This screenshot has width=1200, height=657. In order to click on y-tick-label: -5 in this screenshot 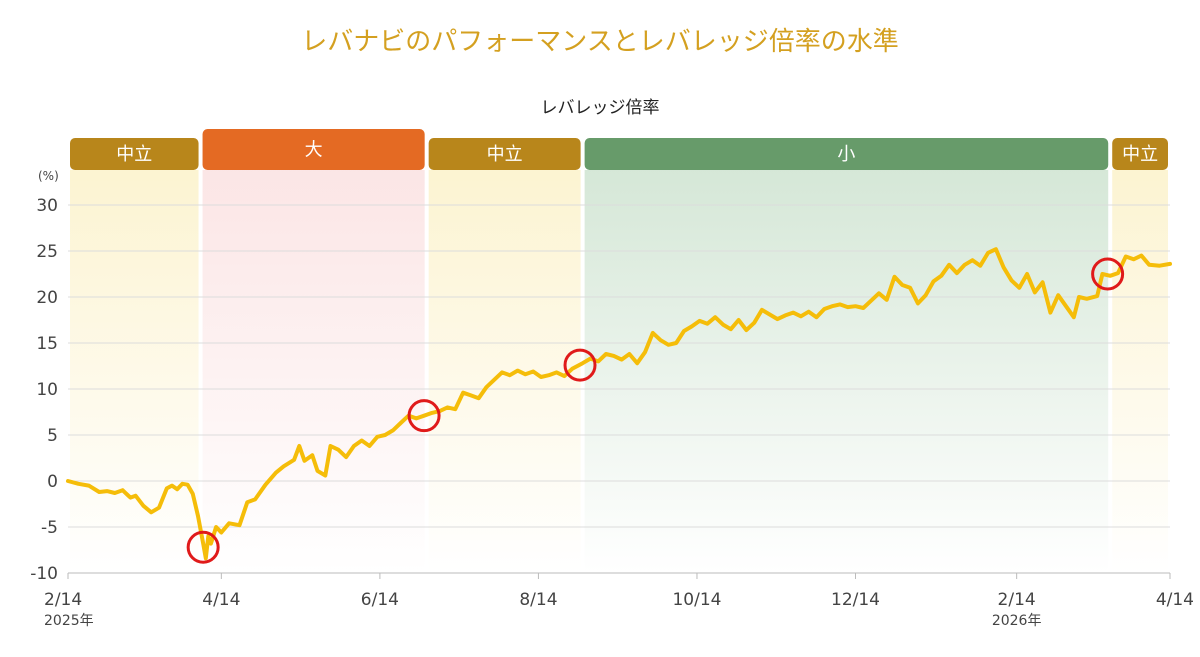, I will do `click(49, 528)`.